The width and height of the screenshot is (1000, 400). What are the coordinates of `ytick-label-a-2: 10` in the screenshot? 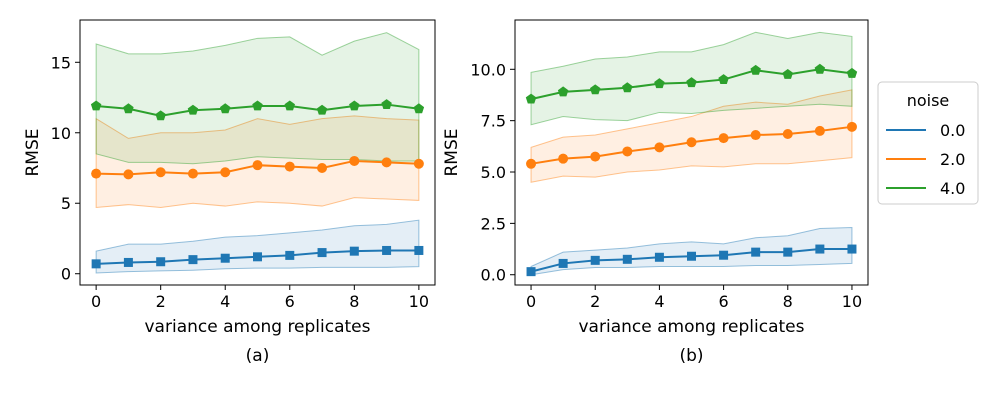 It's located at (61, 133).